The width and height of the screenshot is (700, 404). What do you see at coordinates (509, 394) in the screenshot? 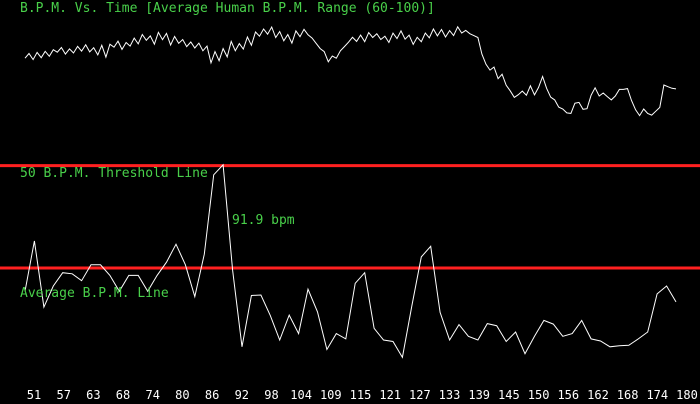
I see `x-tick-label: 145` at bounding box center [509, 394].